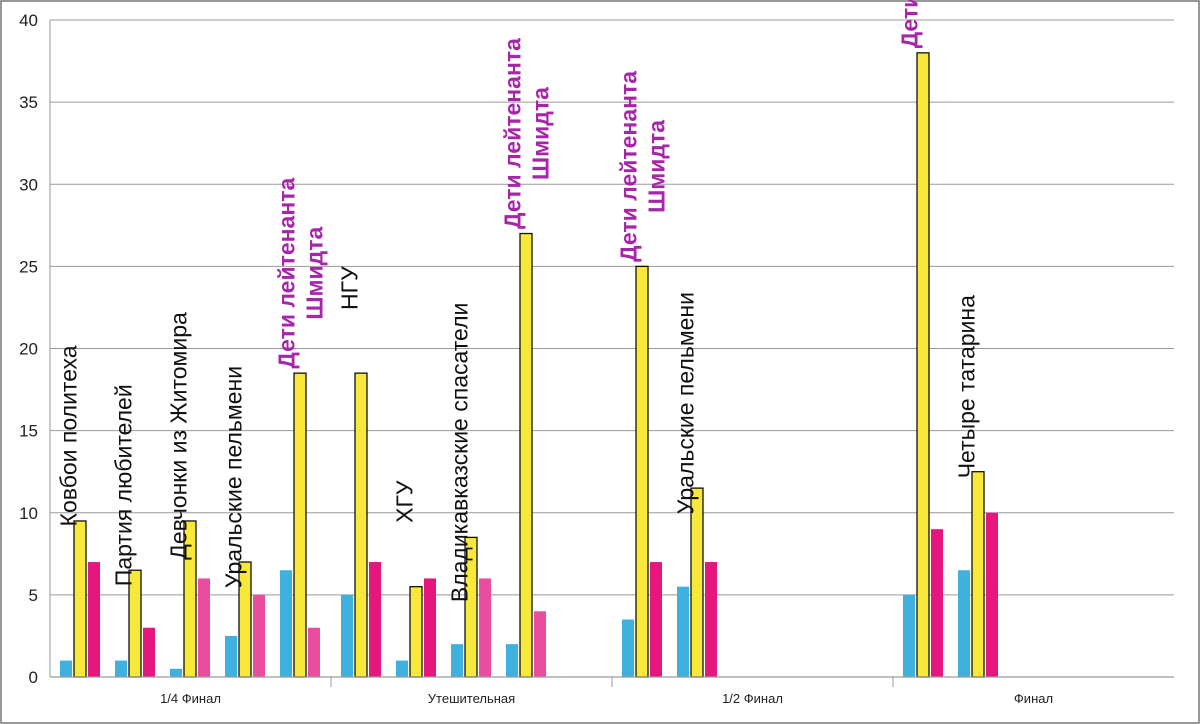 The width and height of the screenshot is (1200, 724). I want to click on team-label: НГУ, so click(350, 288).